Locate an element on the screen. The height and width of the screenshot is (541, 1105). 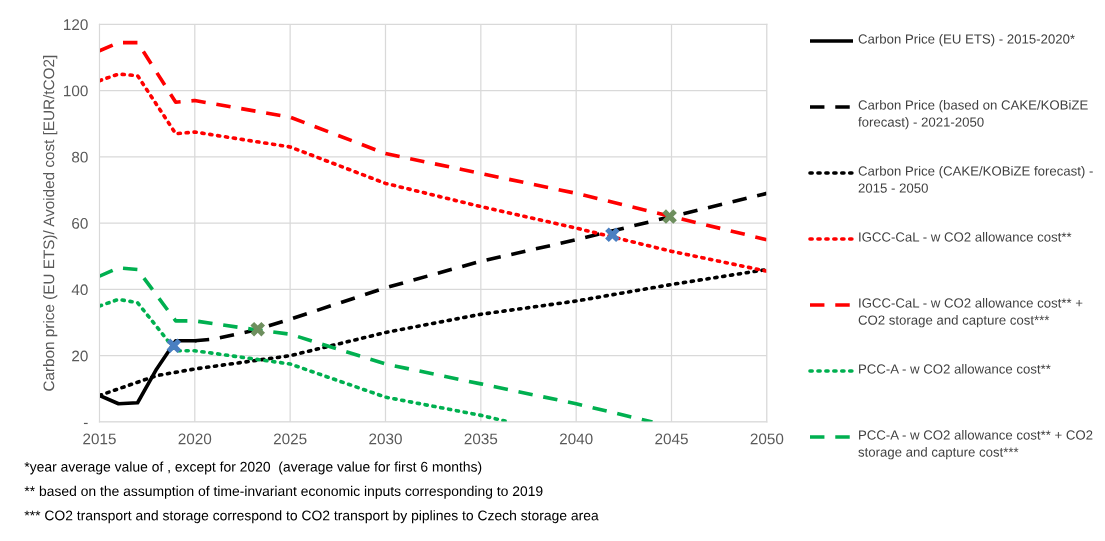
y-tick-label: 60 is located at coordinates (80, 223).